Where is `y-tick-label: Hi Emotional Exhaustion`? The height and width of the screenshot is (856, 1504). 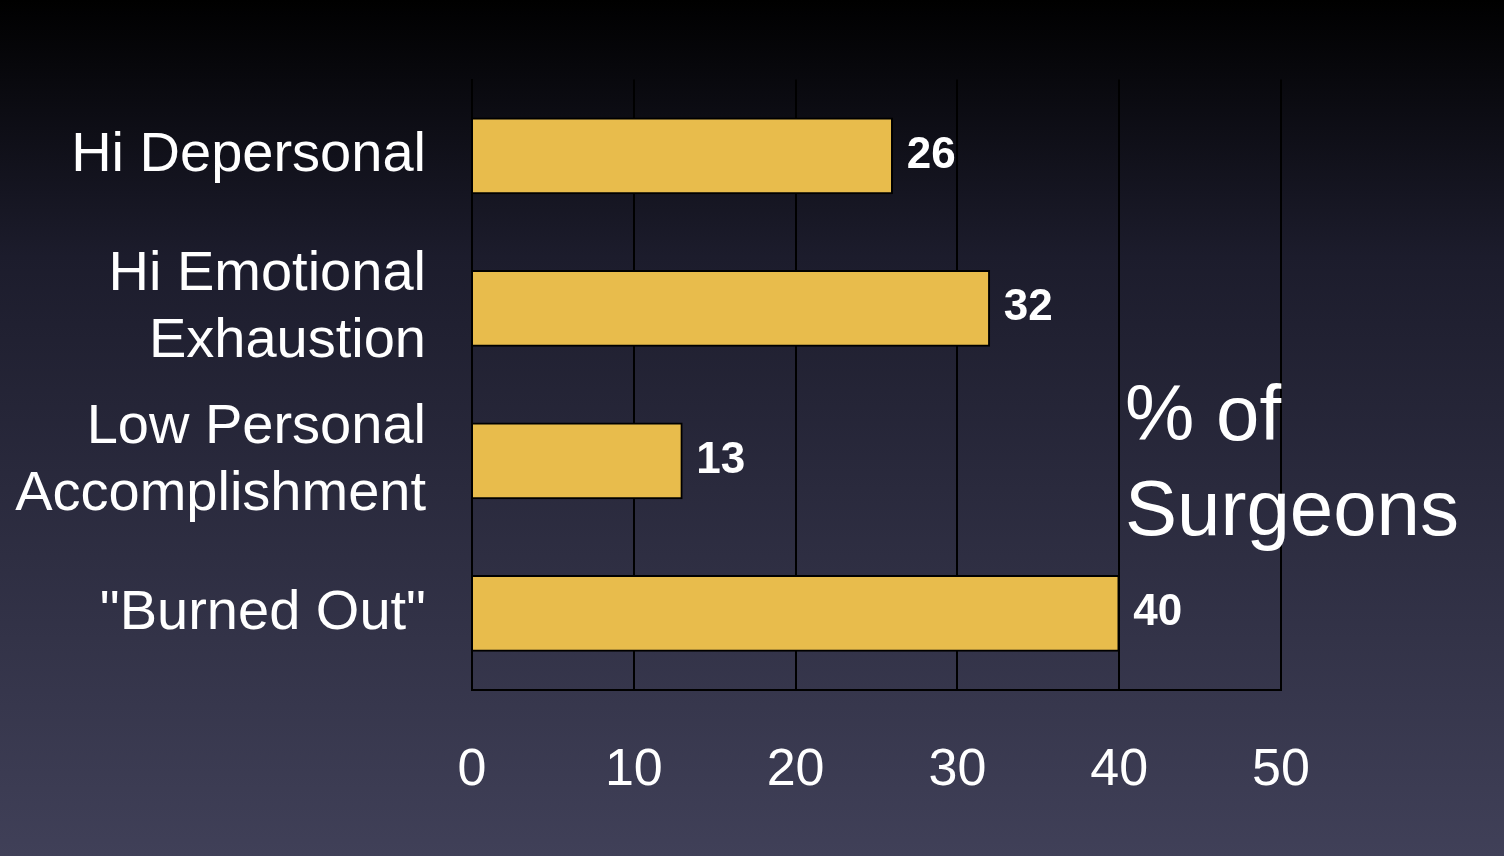 y-tick-label: Hi Emotional Exhaustion is located at coordinates (267, 304).